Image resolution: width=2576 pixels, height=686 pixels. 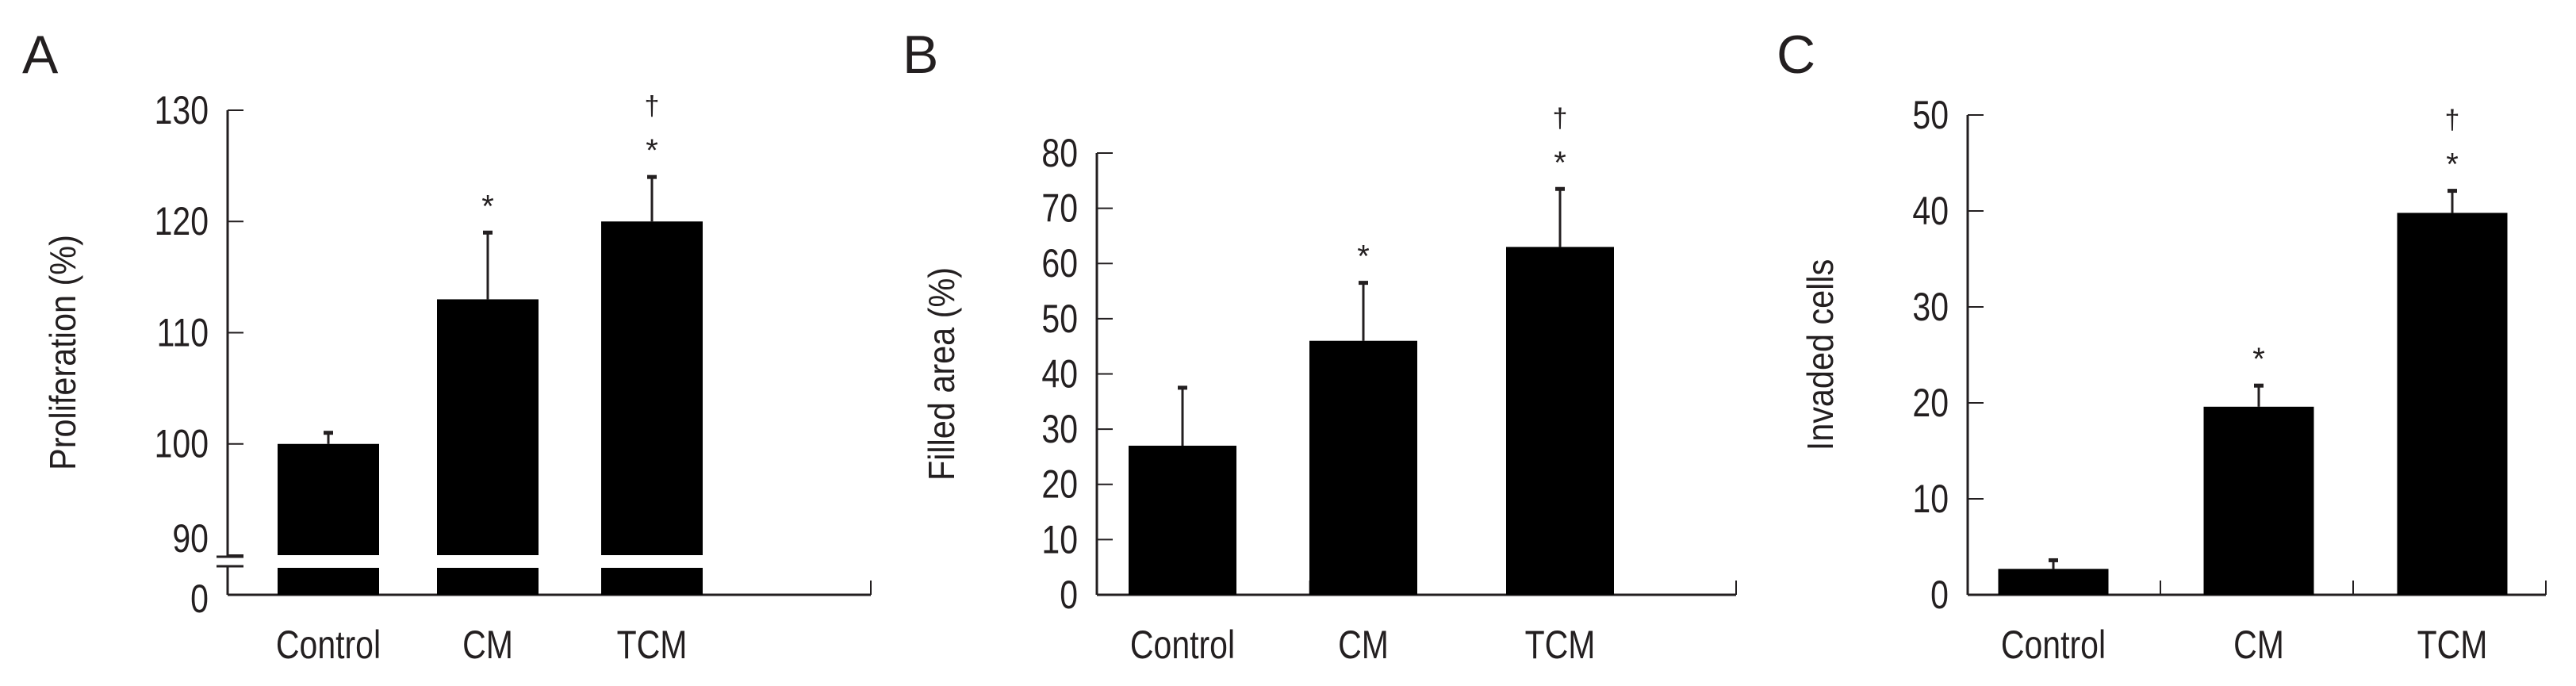 What do you see at coordinates (182, 221) in the screenshot?
I see `y-tick-label: 120` at bounding box center [182, 221].